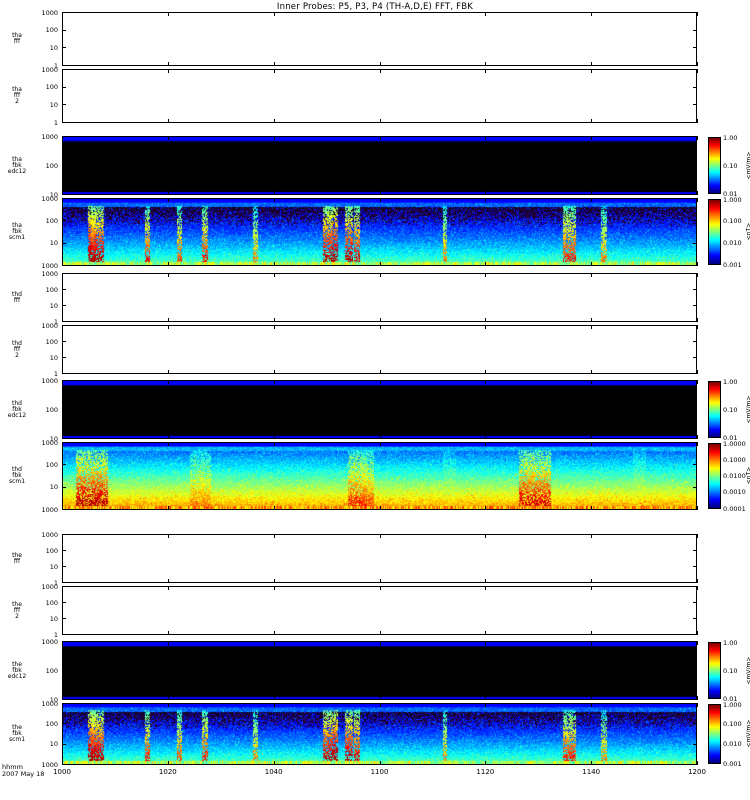  Describe the element at coordinates (49, 764) in the screenshot. I see `ytick-the-fbk-scm1-3: 1000` at that location.